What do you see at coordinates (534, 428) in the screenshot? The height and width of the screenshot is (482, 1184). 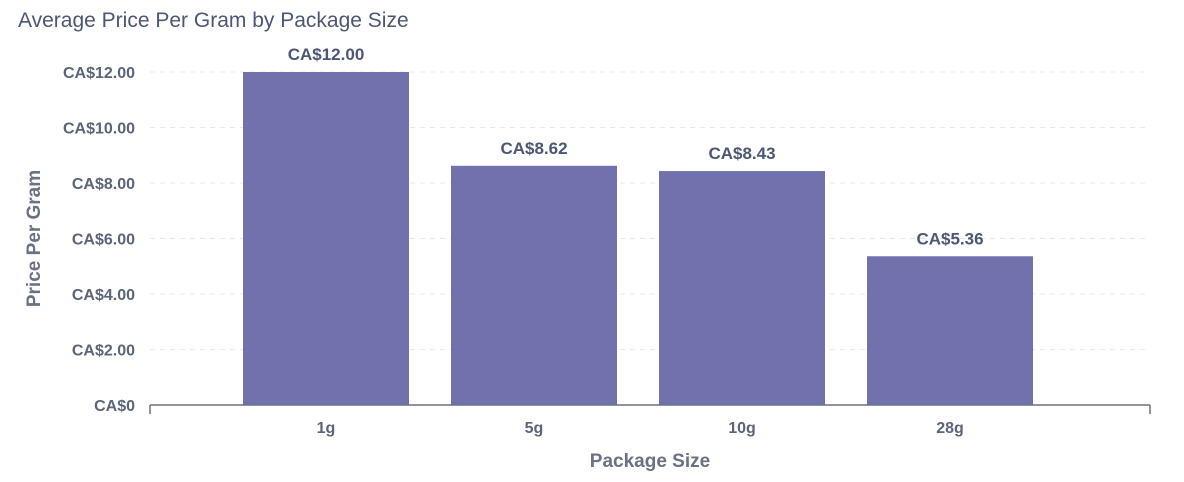 I see `x-tick-label: 5g` at bounding box center [534, 428].